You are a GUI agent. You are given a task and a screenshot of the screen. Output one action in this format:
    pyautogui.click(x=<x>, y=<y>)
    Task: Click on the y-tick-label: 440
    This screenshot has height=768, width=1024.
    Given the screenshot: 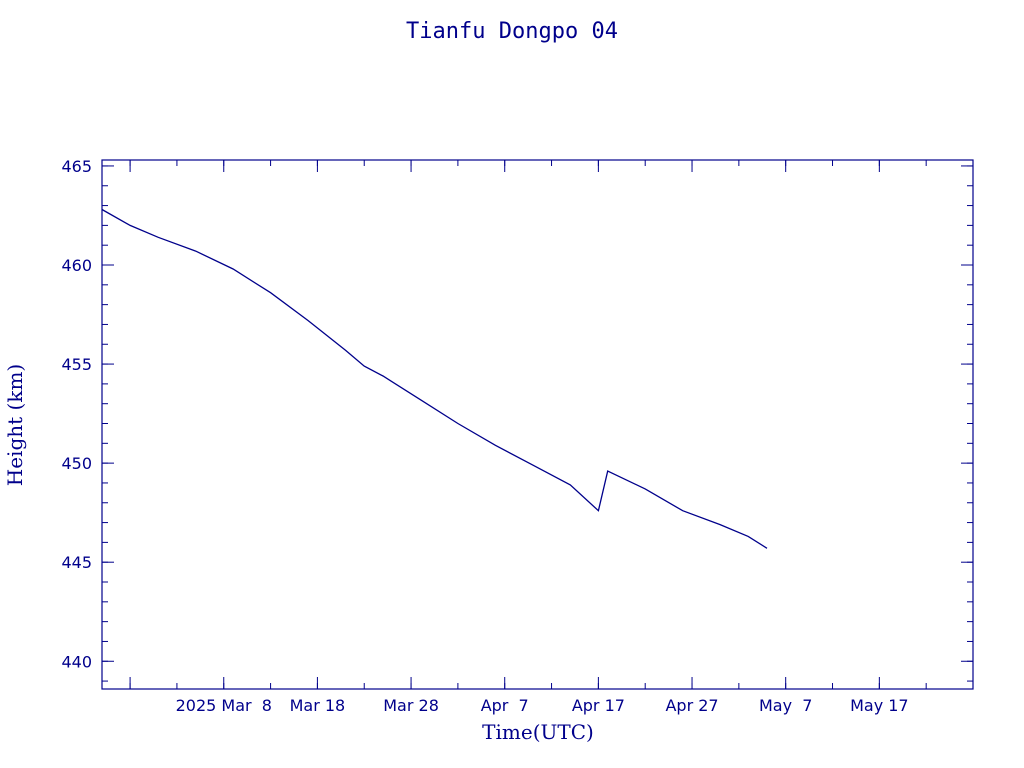 What is the action you would take?
    pyautogui.click(x=76, y=661)
    